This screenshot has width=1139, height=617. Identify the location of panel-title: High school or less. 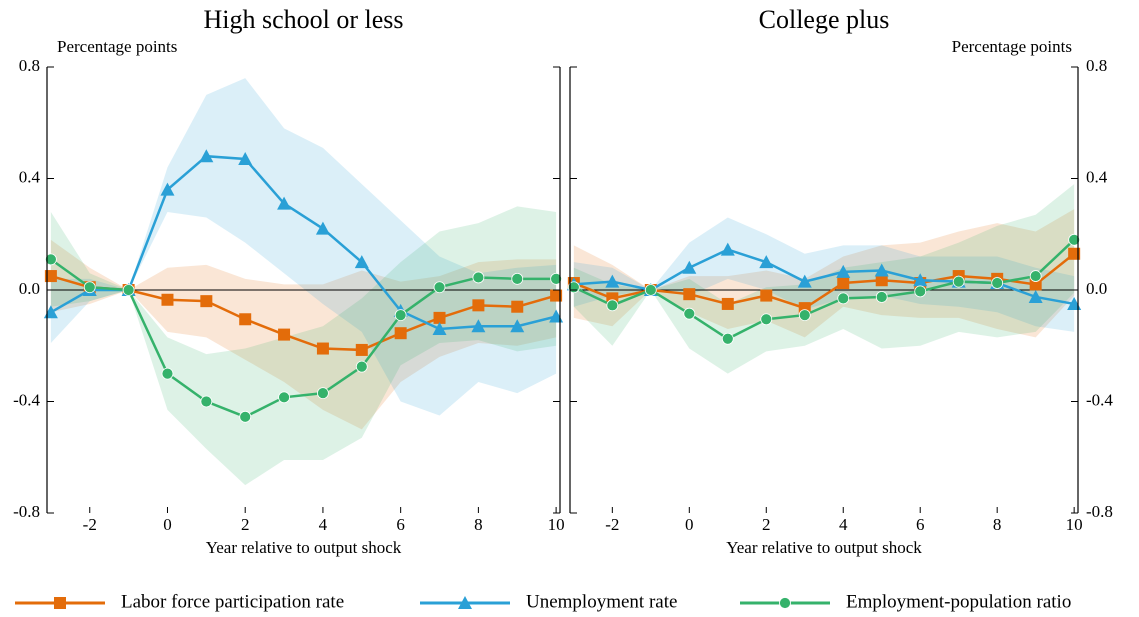
(303, 19).